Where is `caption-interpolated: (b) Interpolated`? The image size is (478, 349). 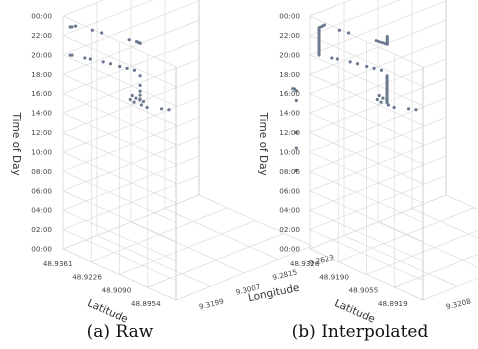
caption-interpolated: (b) Interpolated is located at coordinates (360, 332).